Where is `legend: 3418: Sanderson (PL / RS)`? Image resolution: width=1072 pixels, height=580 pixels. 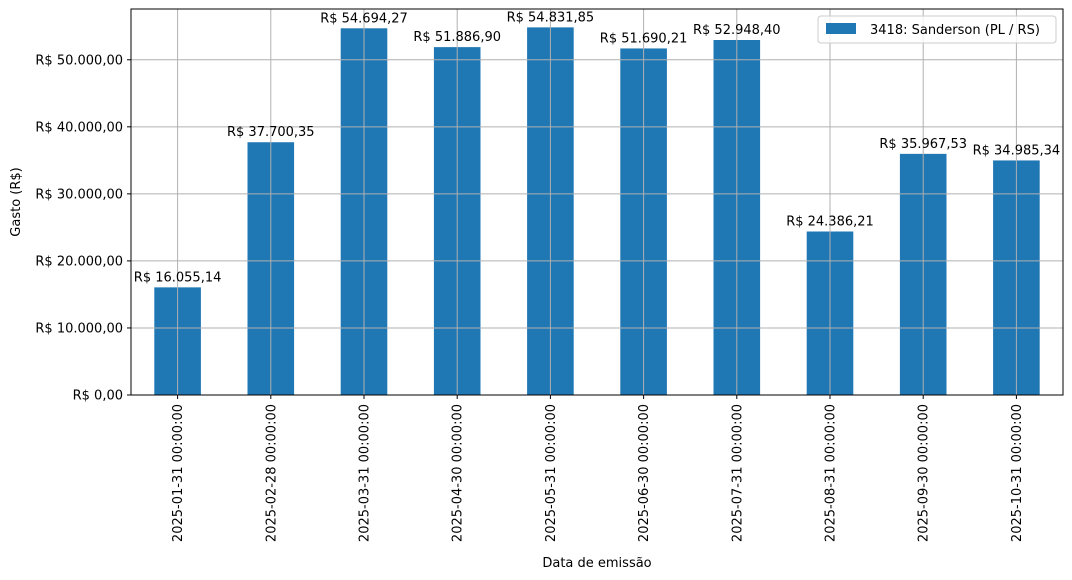
legend: 3418: Sanderson (PL / RS) is located at coordinates (937, 29).